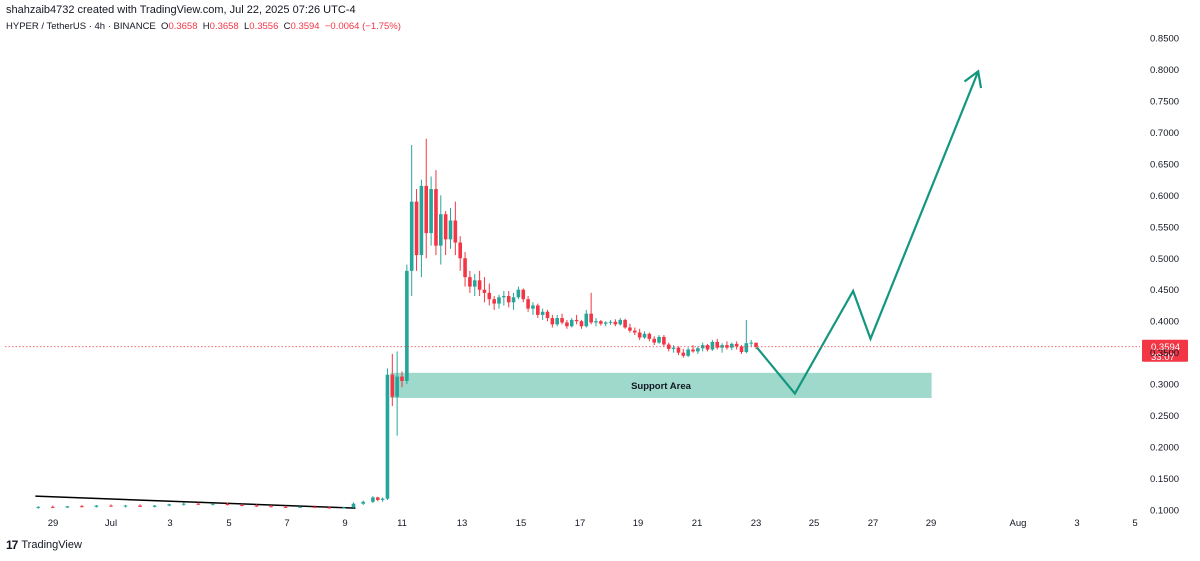  What do you see at coordinates (661, 385) in the screenshot?
I see `support-area-box` at bounding box center [661, 385].